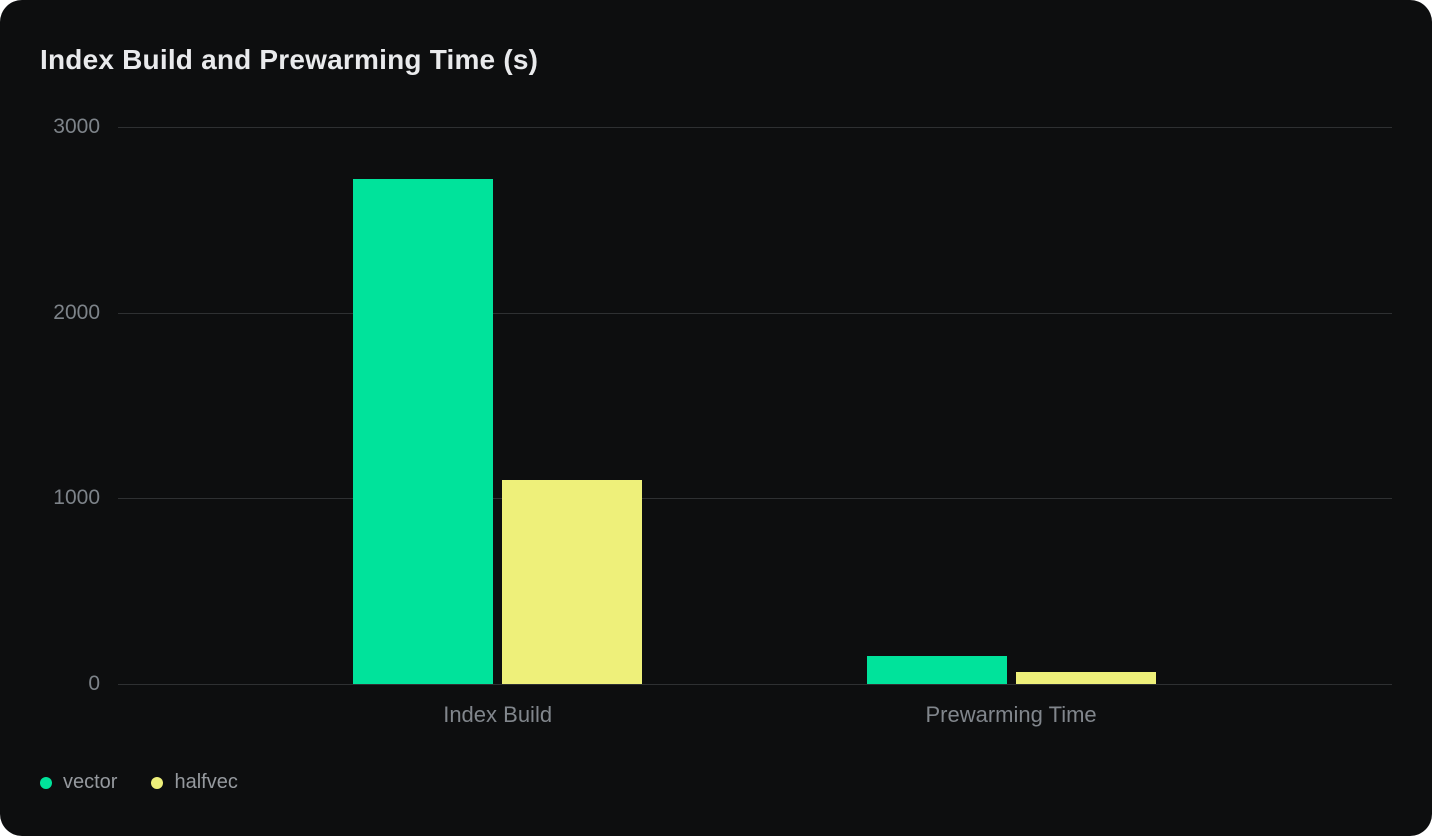  What do you see at coordinates (206, 782) in the screenshot?
I see `legend-label-halfvec: halfvec` at bounding box center [206, 782].